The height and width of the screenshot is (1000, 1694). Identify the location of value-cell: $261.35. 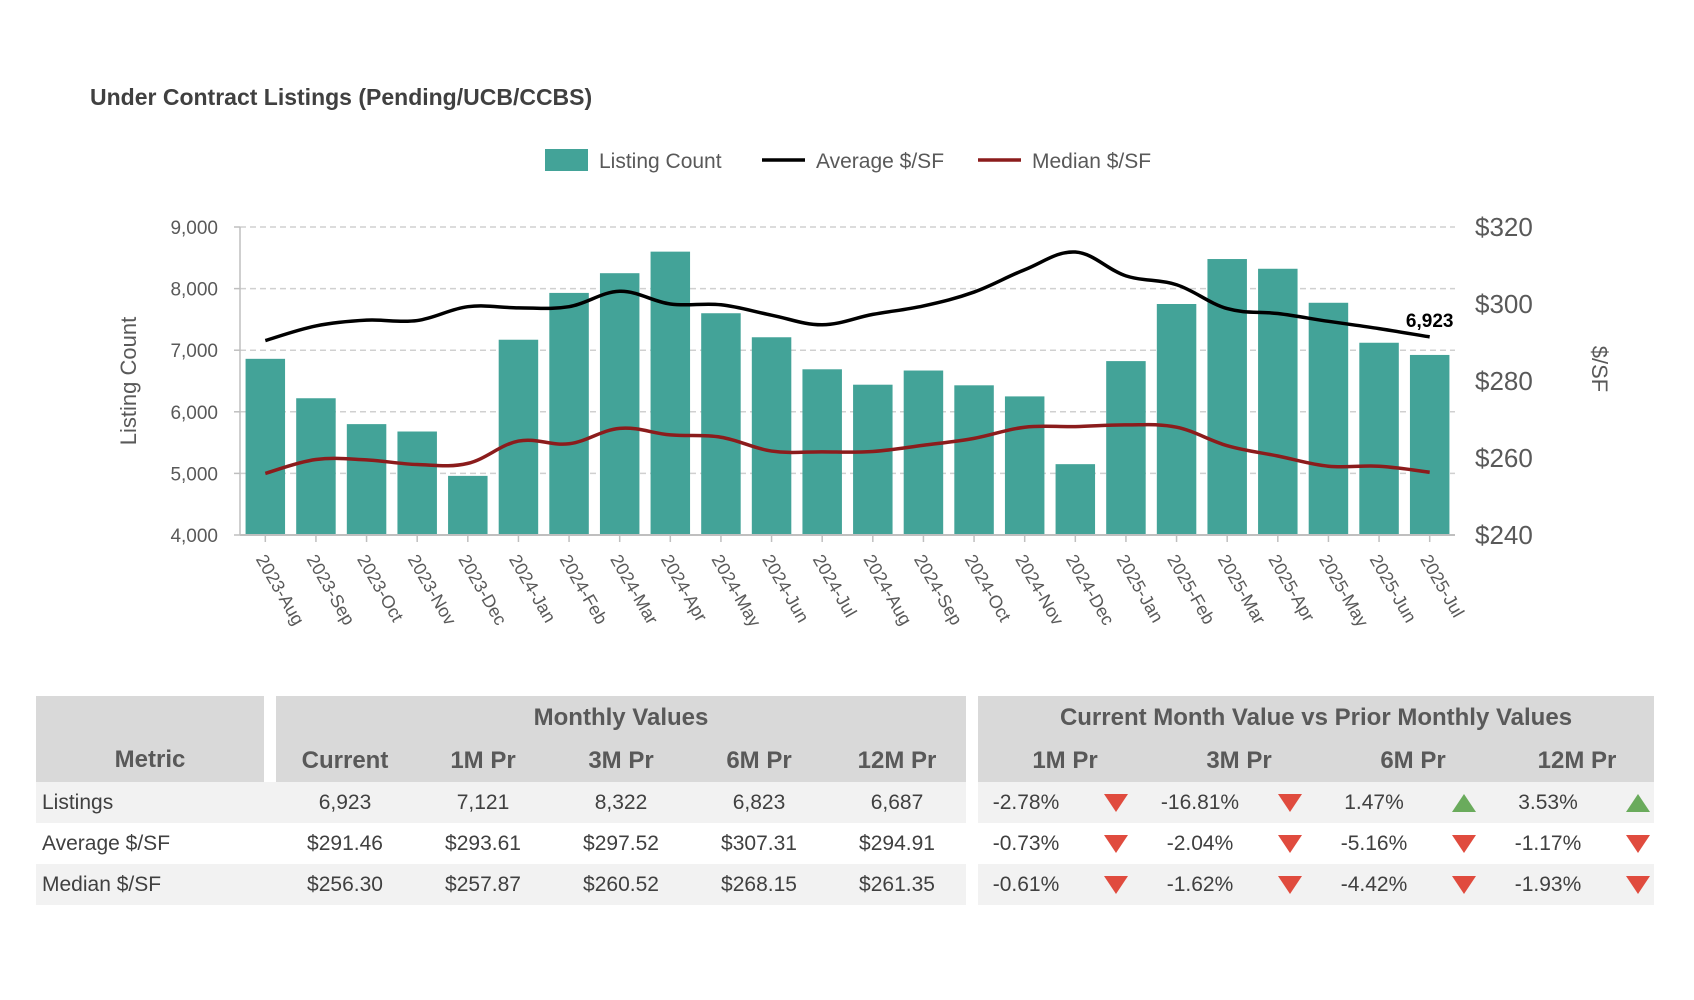
(897, 884).